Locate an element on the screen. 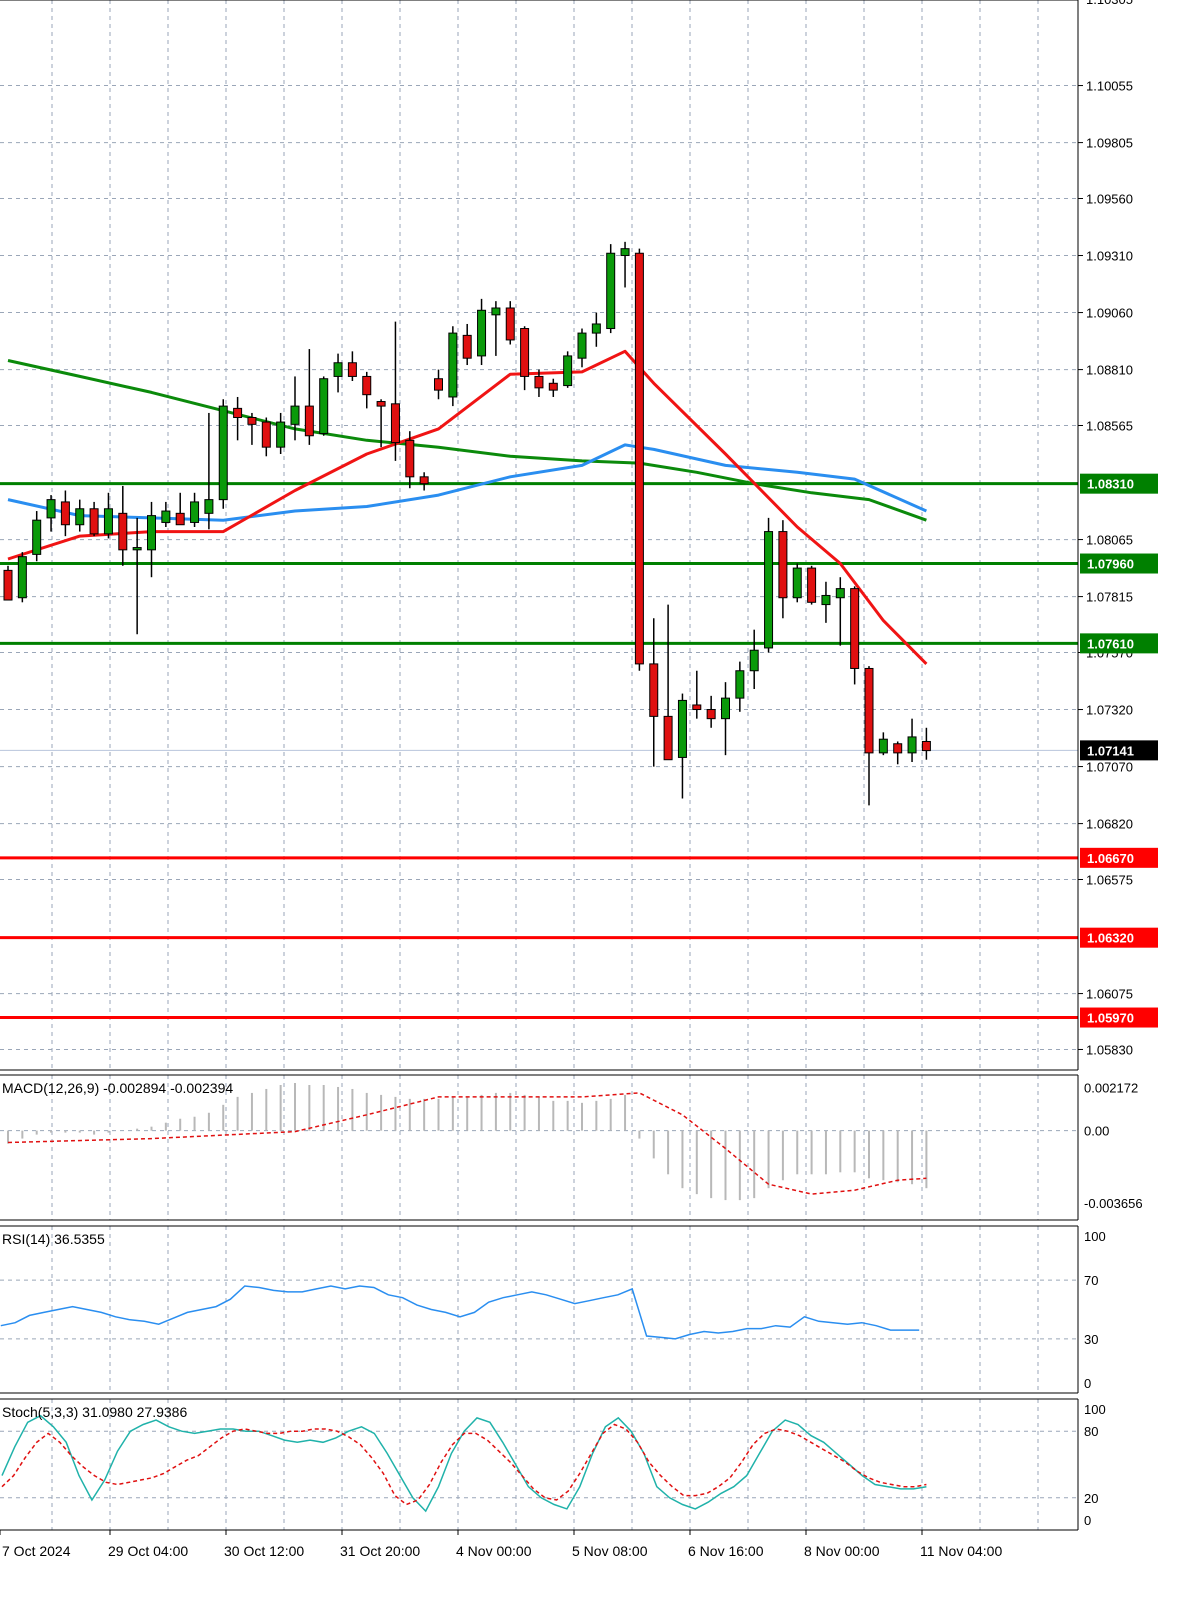  stoch-tick-label: 100 is located at coordinates (1095, 1409).